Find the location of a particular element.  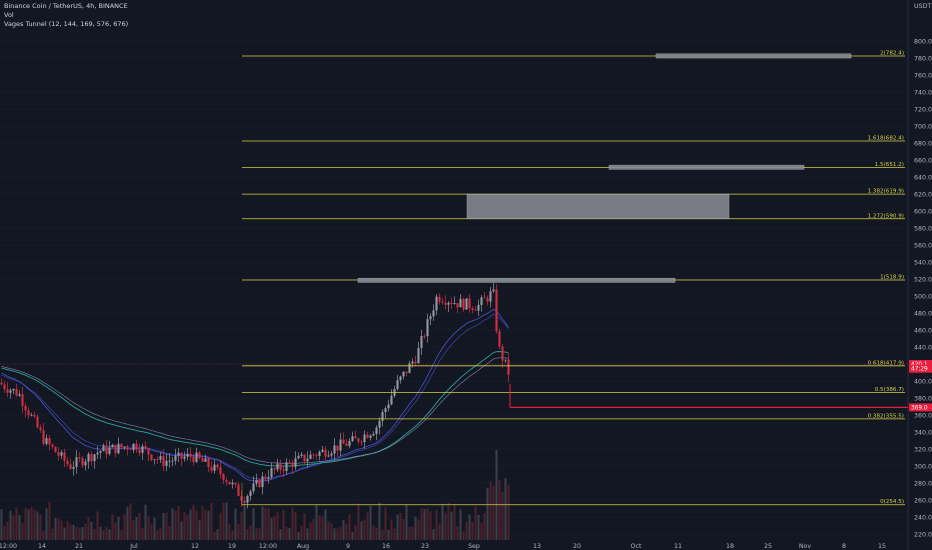

ema-676-line is located at coordinates (255, 410).